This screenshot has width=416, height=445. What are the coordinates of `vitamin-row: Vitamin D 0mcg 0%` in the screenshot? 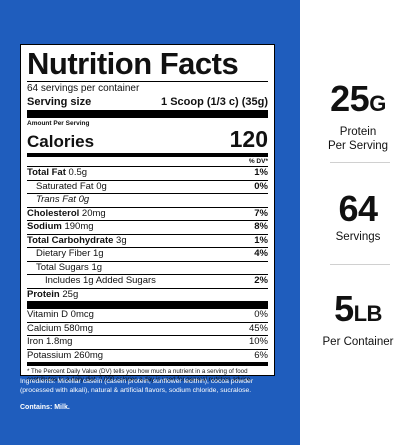 It's located at (147, 314).